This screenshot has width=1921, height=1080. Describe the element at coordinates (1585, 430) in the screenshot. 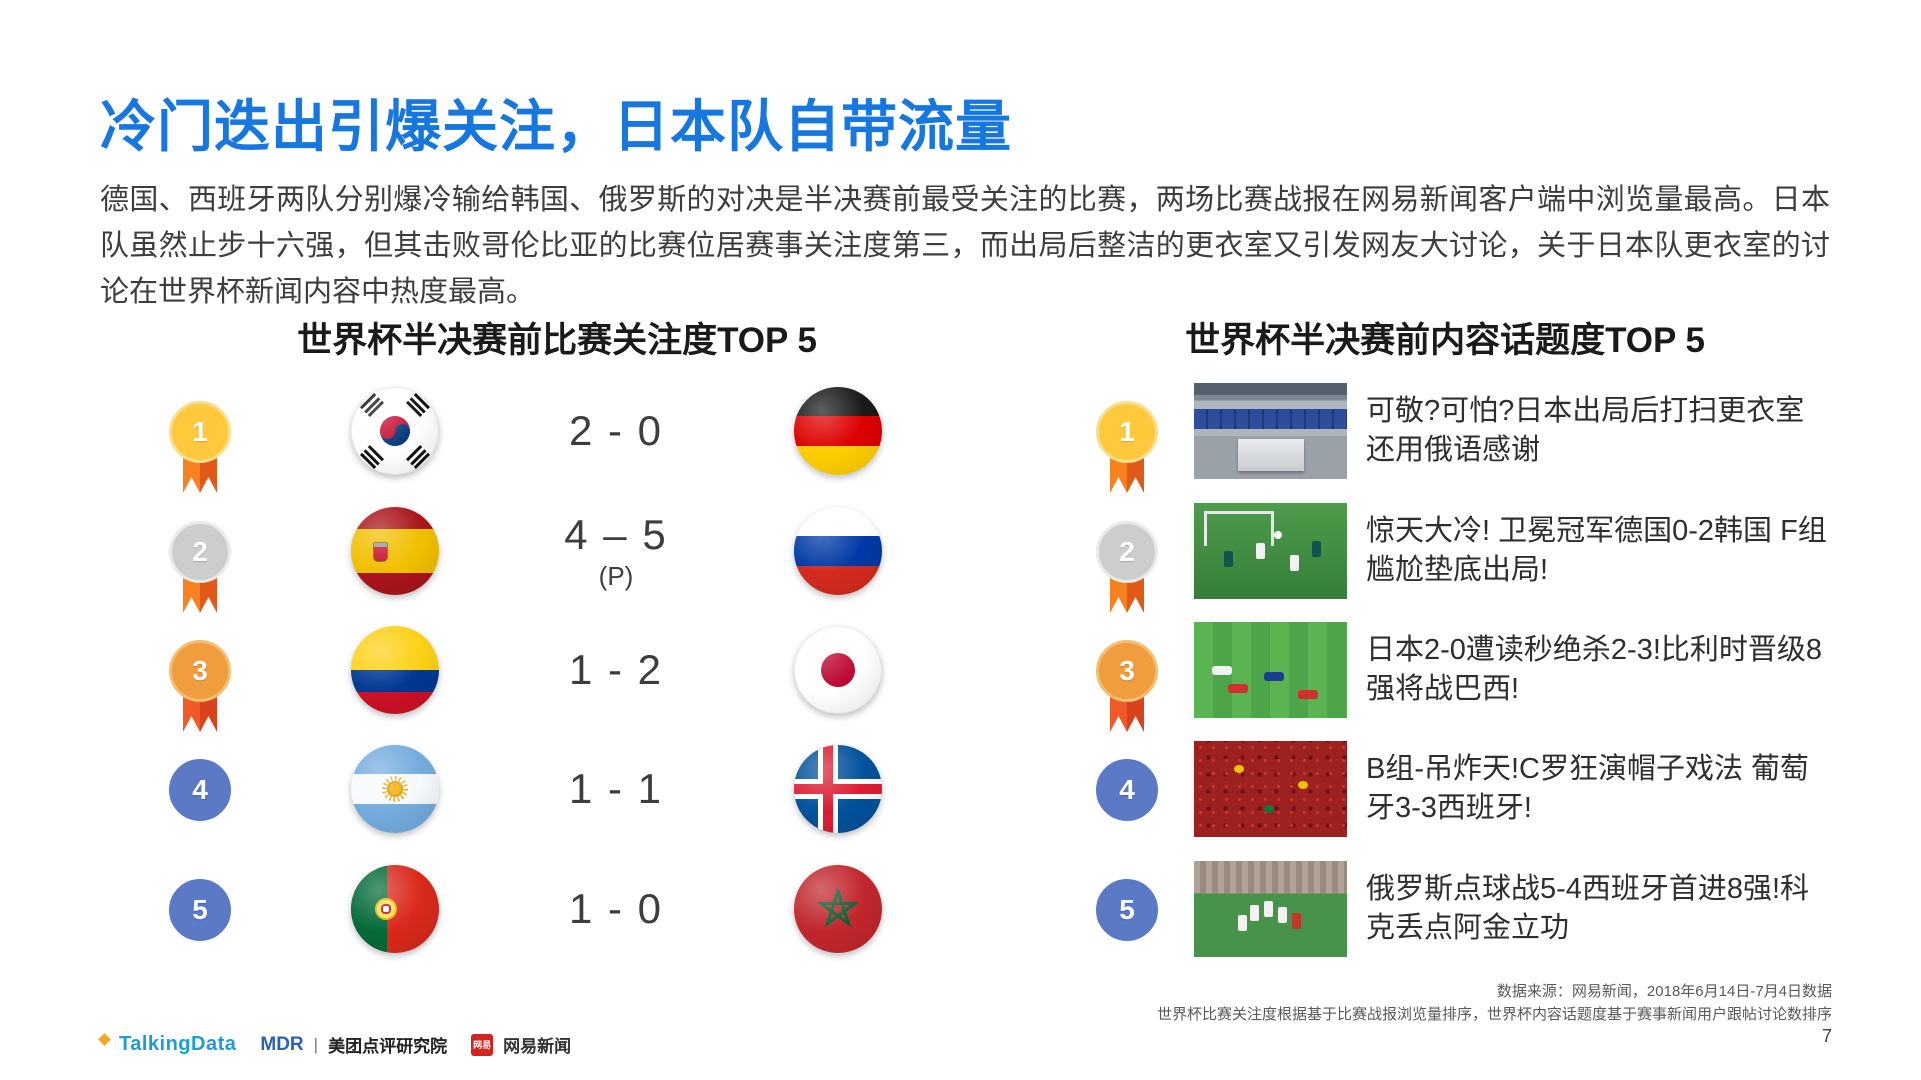

I see `news-headline: 可敬?可怕?日本出局后打扫更衣室 还用俄语感谢` at that location.